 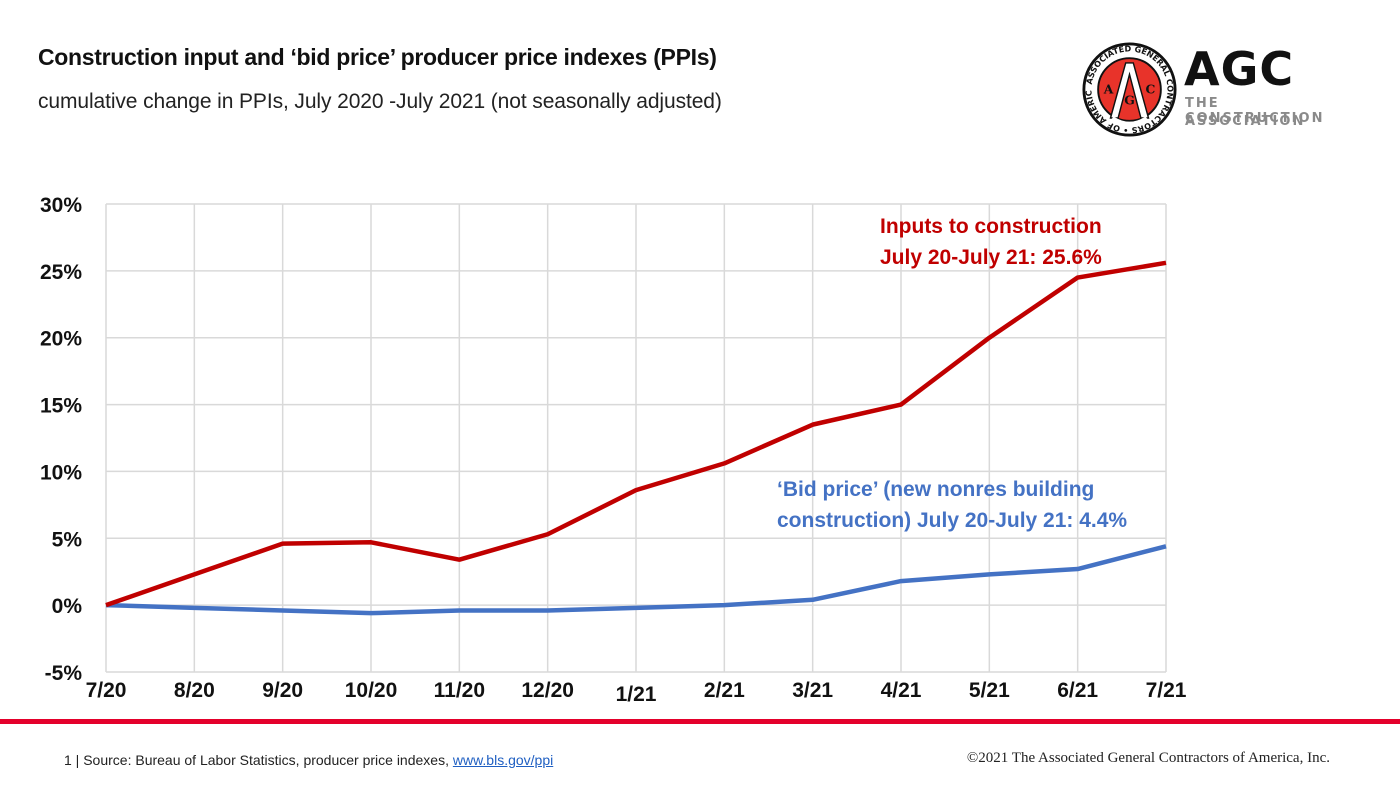 What do you see at coordinates (1239, 69) in the screenshot?
I see `agc-wordmark: AGC` at bounding box center [1239, 69].